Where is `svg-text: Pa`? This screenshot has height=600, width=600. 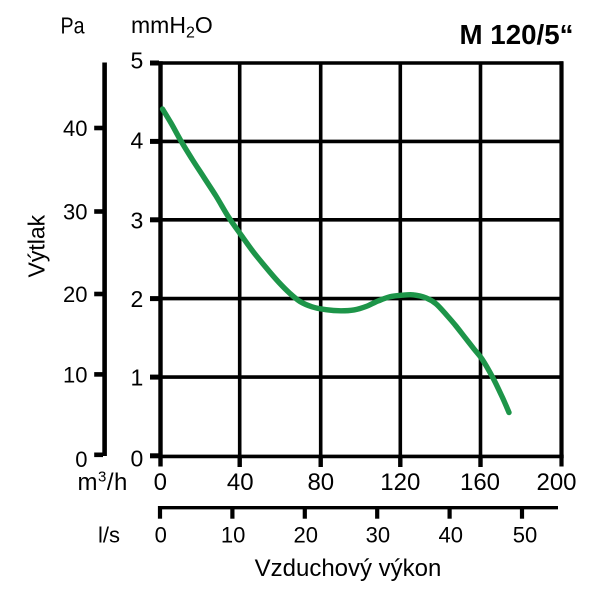
svg-text: Pa is located at coordinates (73, 26).